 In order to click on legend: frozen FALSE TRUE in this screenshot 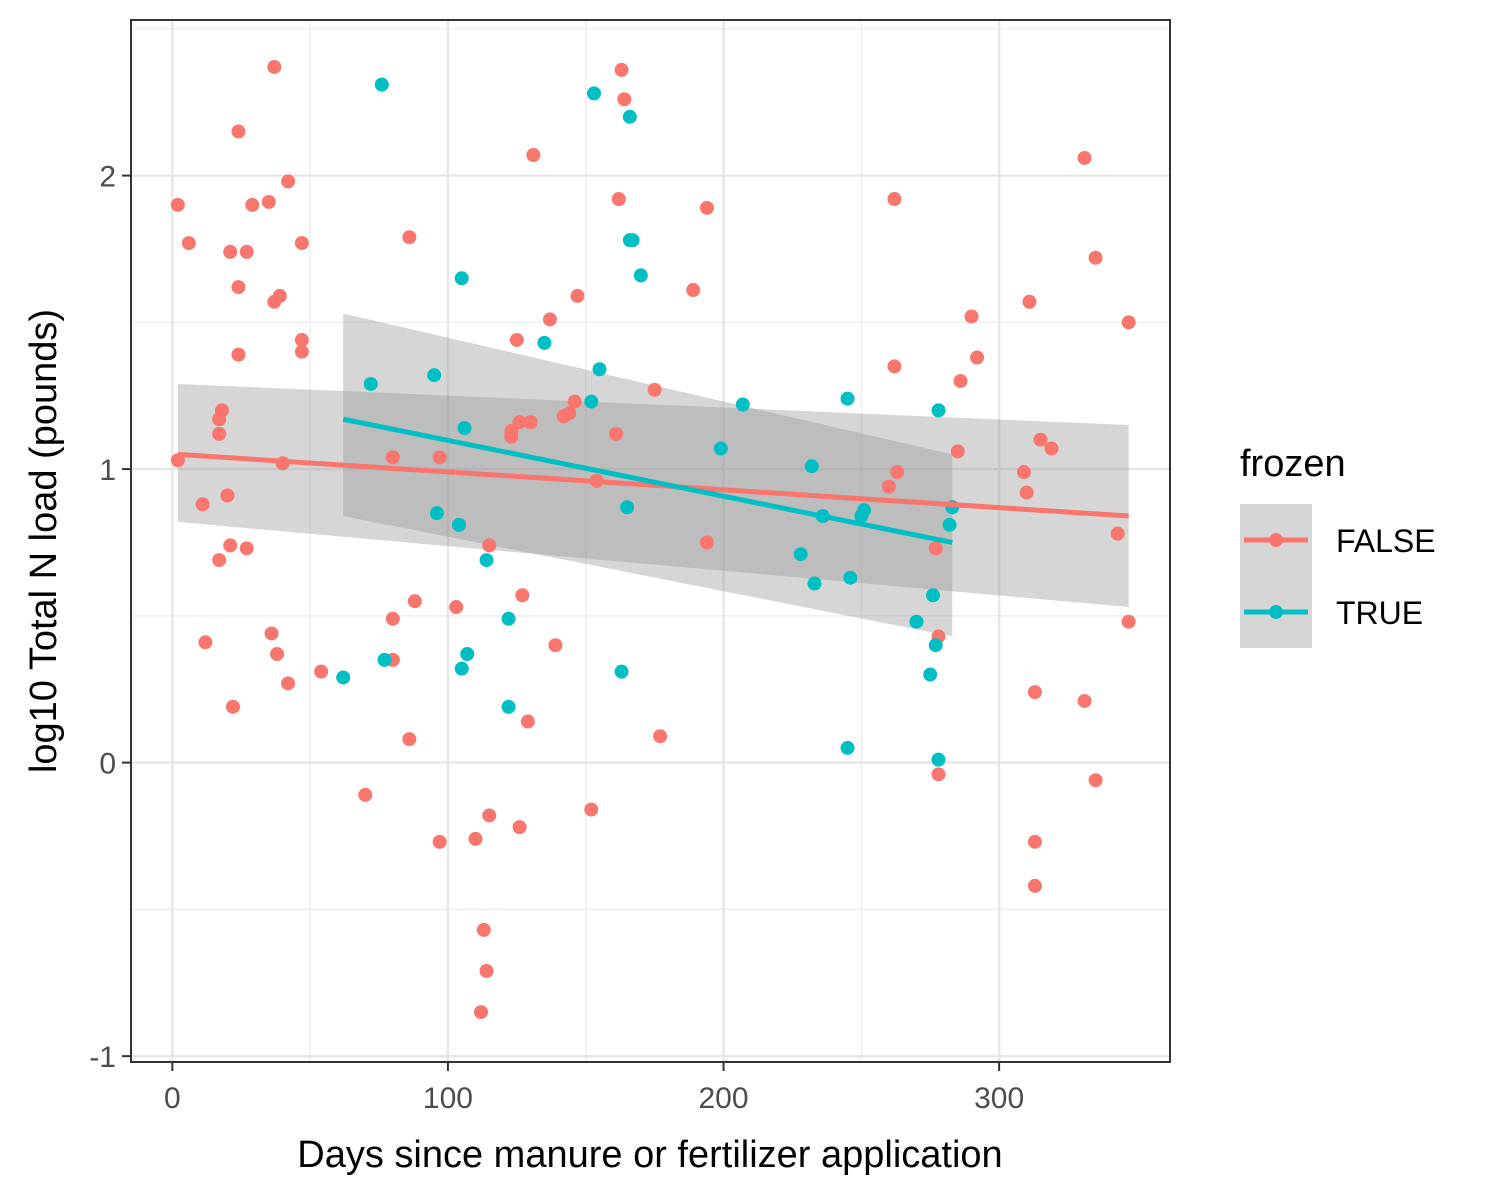, I will do `click(1338, 545)`.